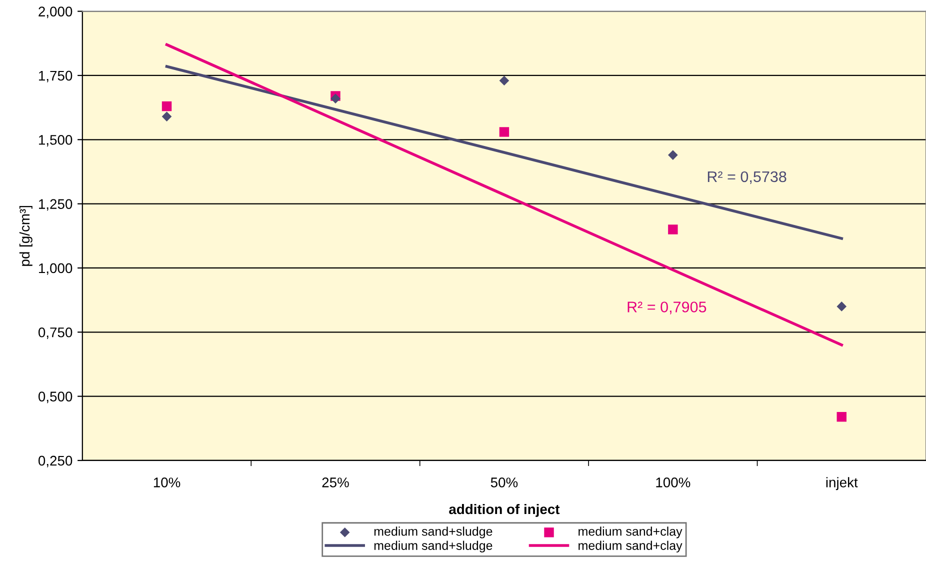  What do you see at coordinates (55, 398) in the screenshot?
I see `y-tick-label: 0,500` at bounding box center [55, 398].